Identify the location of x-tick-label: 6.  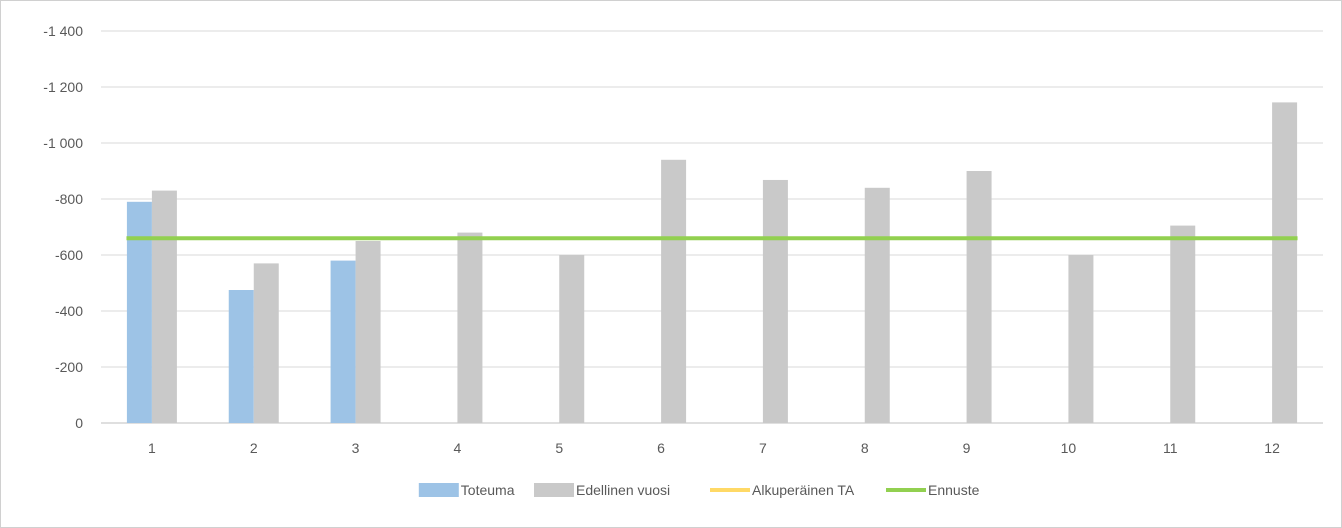
(661, 448).